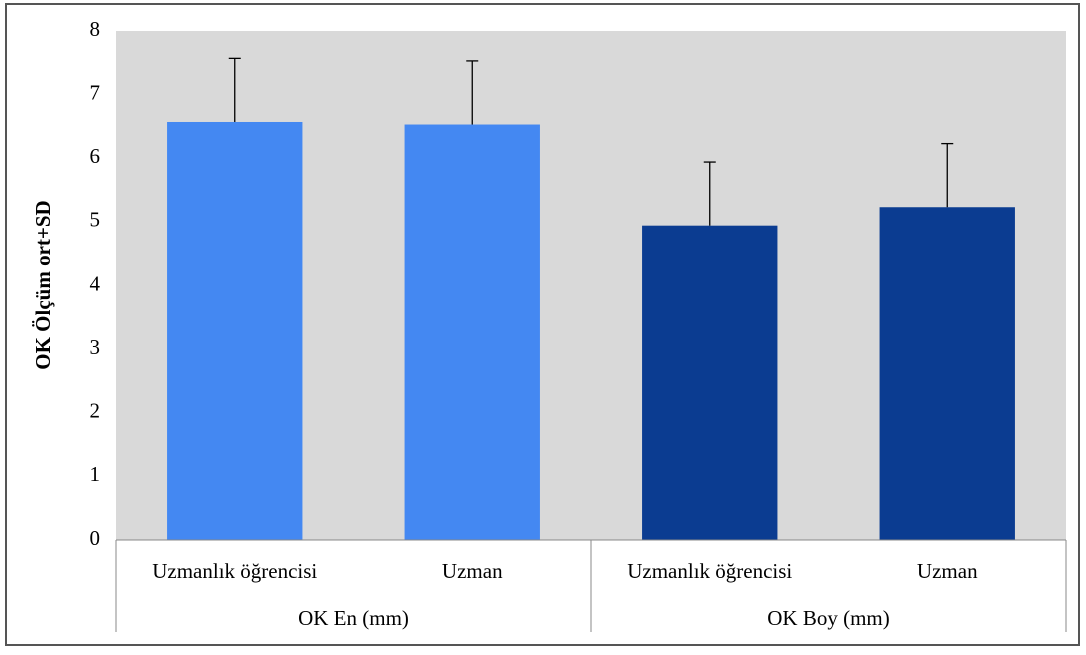  Describe the element at coordinates (95, 411) in the screenshot. I see `y-tick-label: 2` at that location.